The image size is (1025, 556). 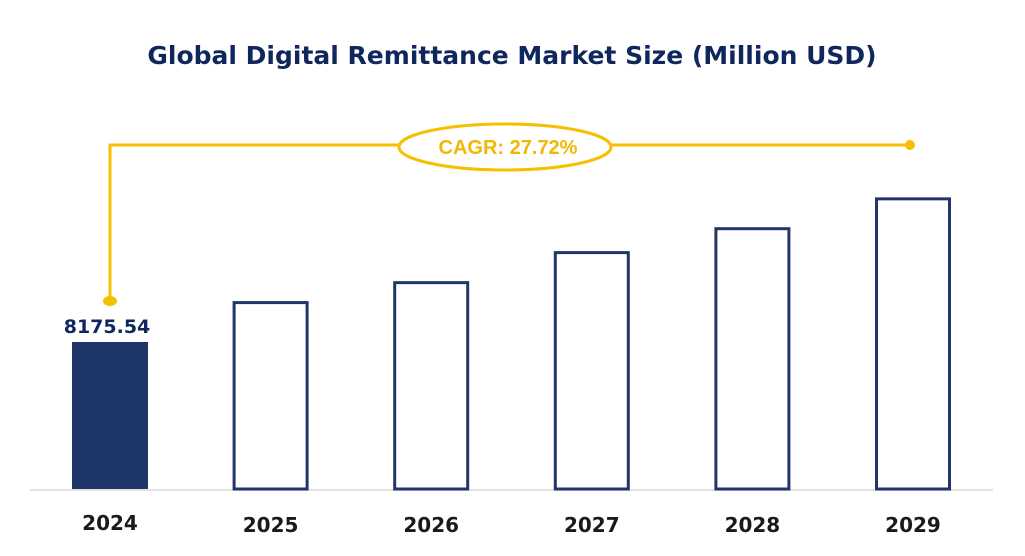 What do you see at coordinates (110, 523) in the screenshot?
I see `x-tick-label: 2024` at bounding box center [110, 523].